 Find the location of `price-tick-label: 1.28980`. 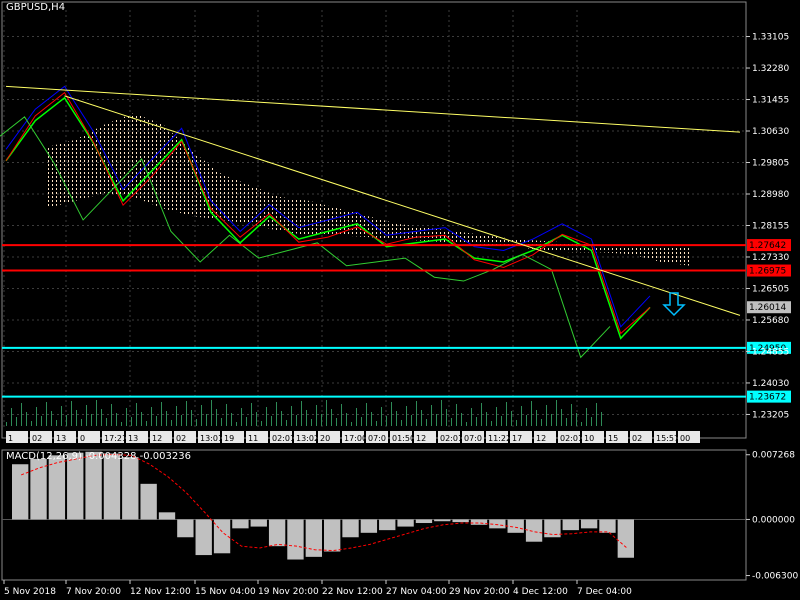

price-tick-label: 1.28980 is located at coordinates (770, 195).